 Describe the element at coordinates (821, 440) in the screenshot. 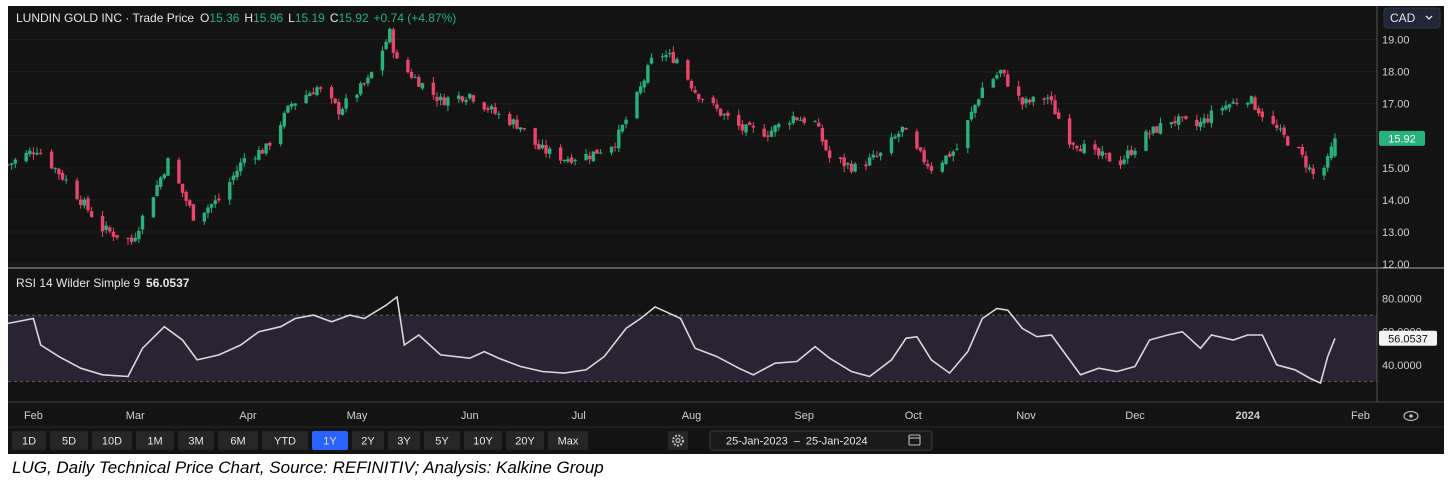

I see `date-range-picker: 25-Jan-2023–25-Jan-2024` at that location.